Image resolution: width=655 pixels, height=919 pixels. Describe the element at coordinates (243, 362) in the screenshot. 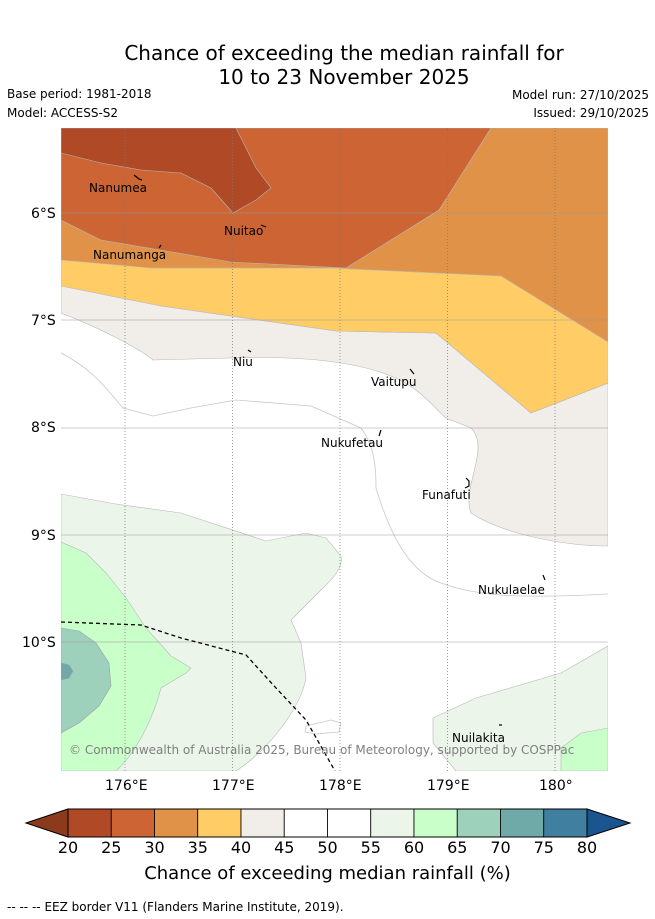

I see `place-label-niu: Niu` at that location.